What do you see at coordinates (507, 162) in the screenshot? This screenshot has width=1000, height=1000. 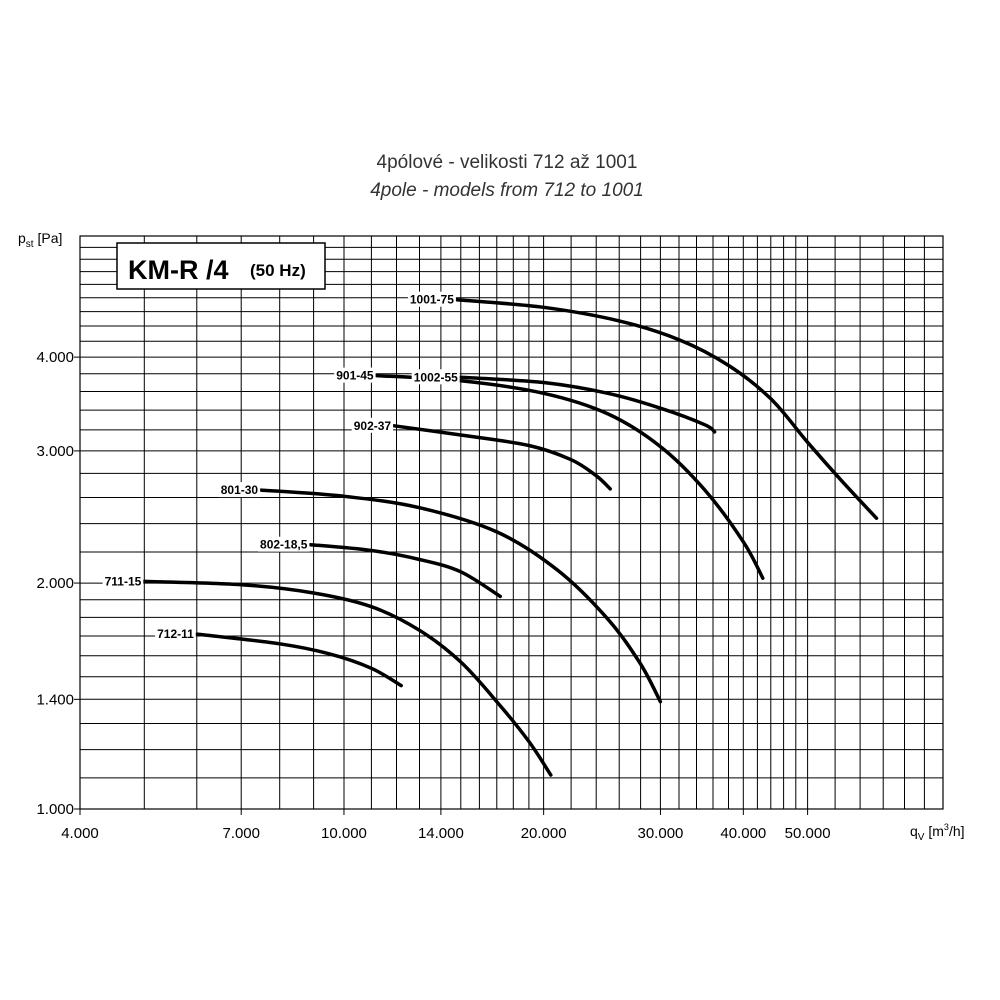 I see `chart-title-czech: 4pólové - velikosti 712 až 1001` at bounding box center [507, 162].